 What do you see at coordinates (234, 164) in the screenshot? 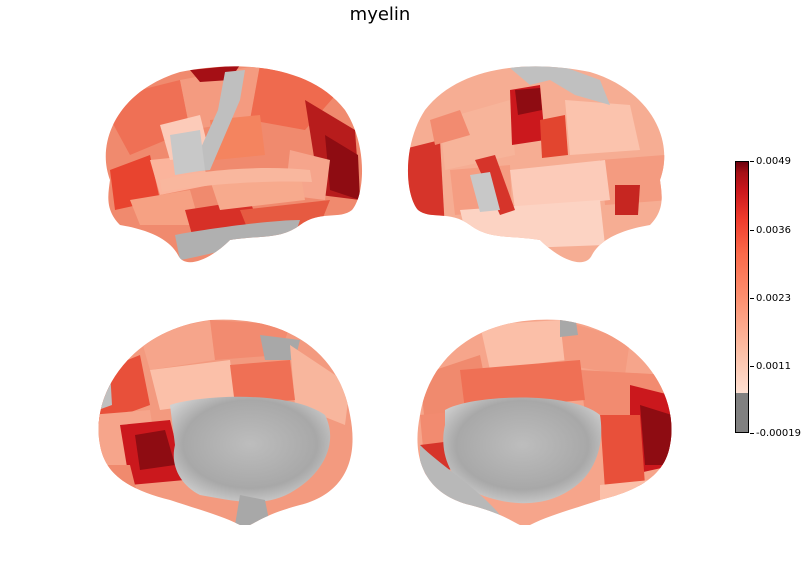
I see `brain-lateral-left` at bounding box center [234, 164].